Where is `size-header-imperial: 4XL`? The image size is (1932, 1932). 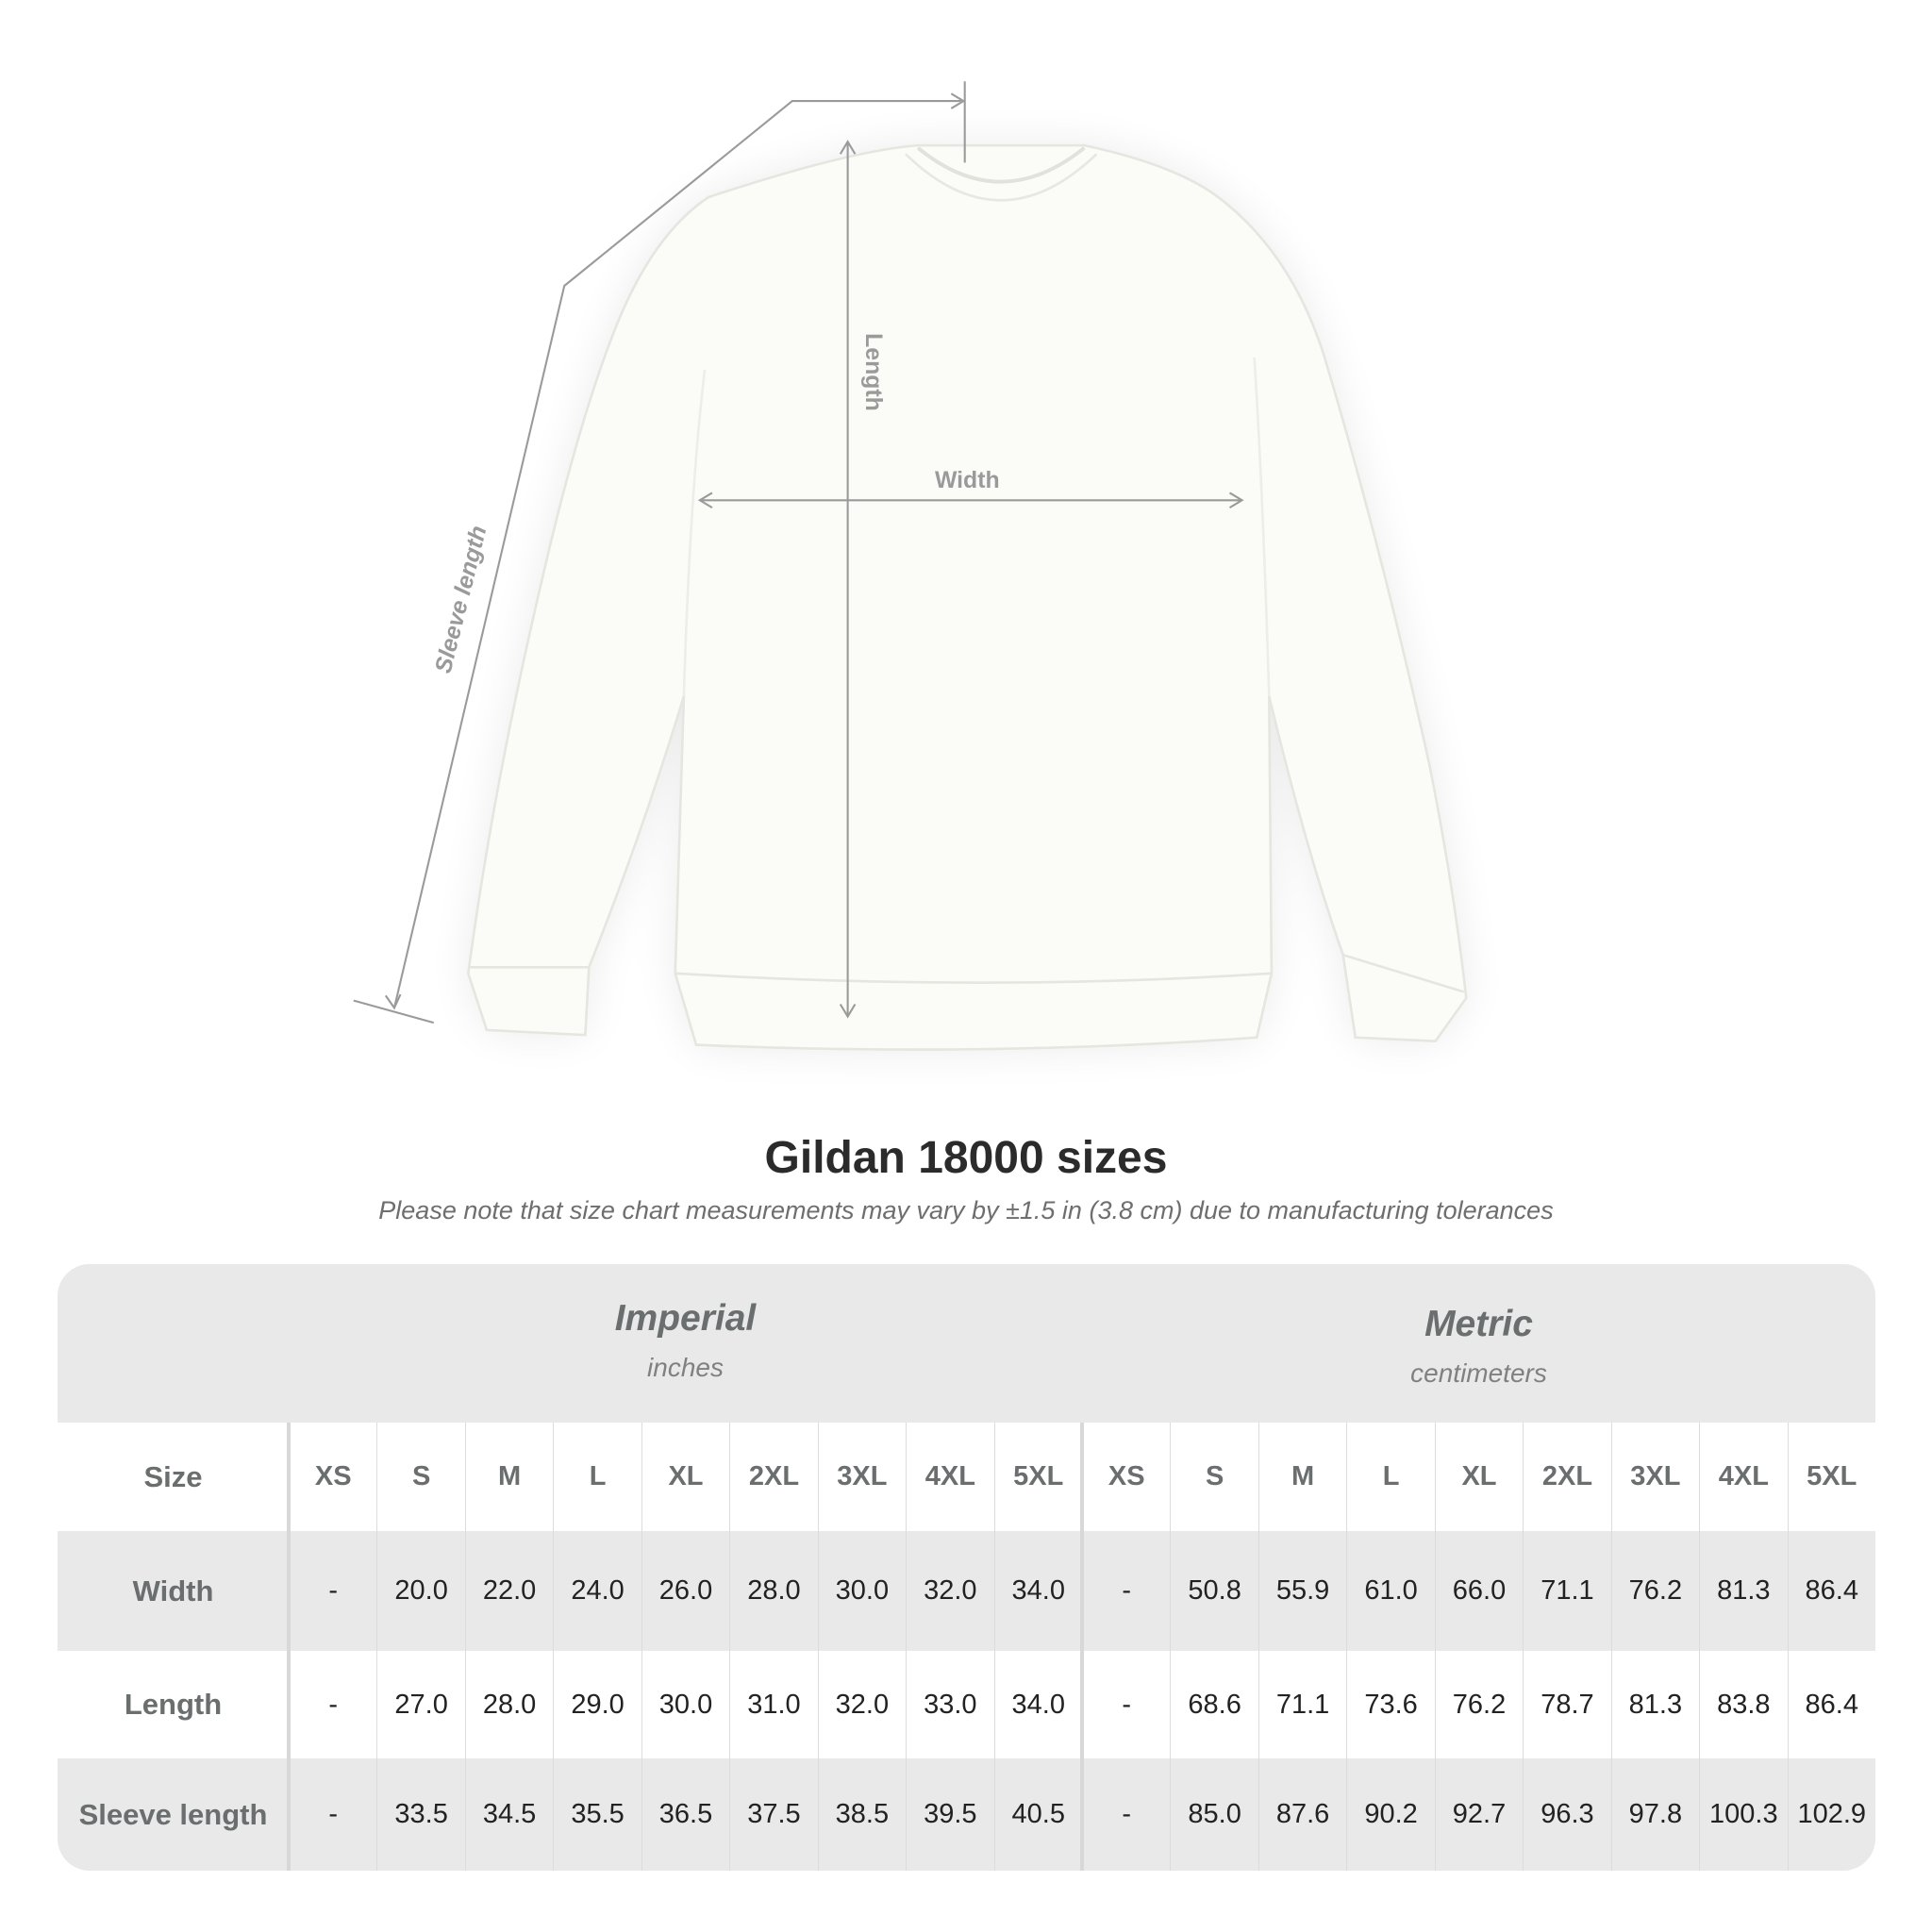
size-header-imperial: 4XL is located at coordinates (949, 1477).